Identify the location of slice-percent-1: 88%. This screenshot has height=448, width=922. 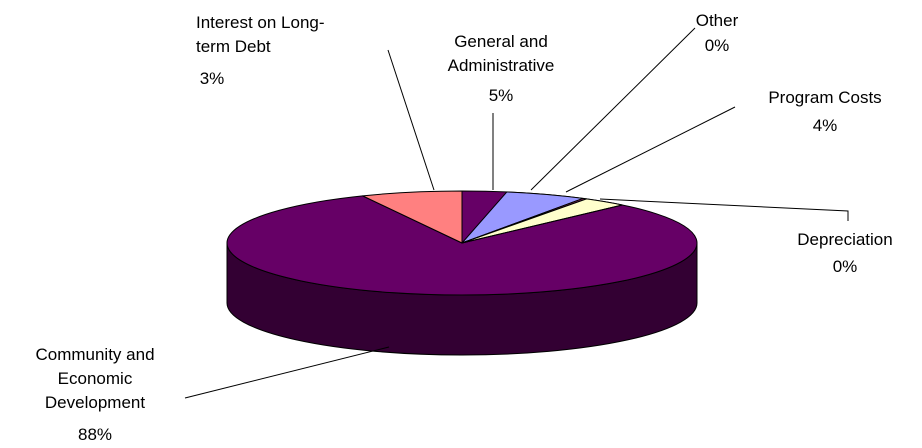
(95, 434).